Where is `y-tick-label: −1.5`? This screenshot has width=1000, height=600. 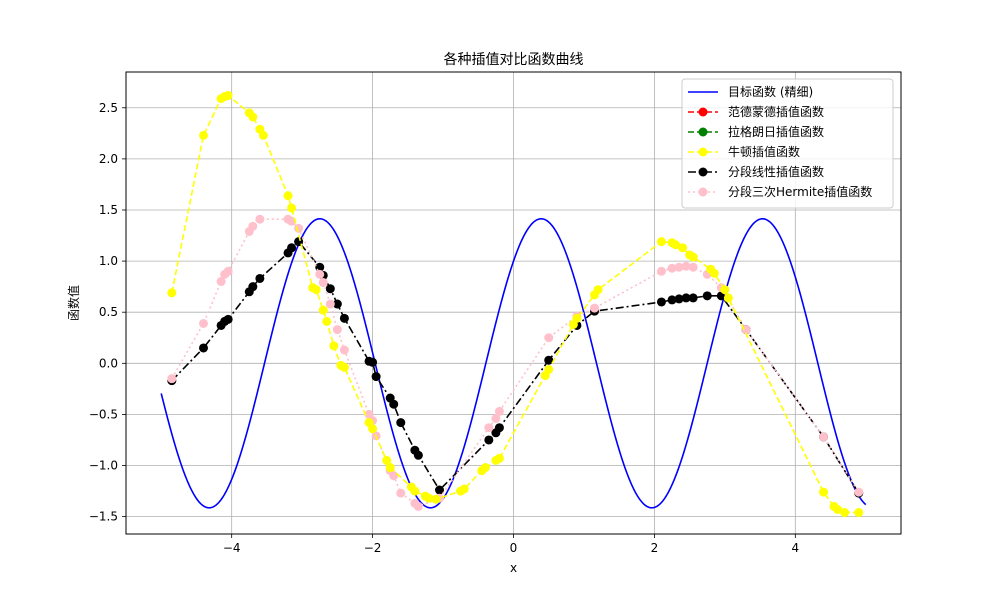 y-tick-label: −1.5 is located at coordinates (103, 517).